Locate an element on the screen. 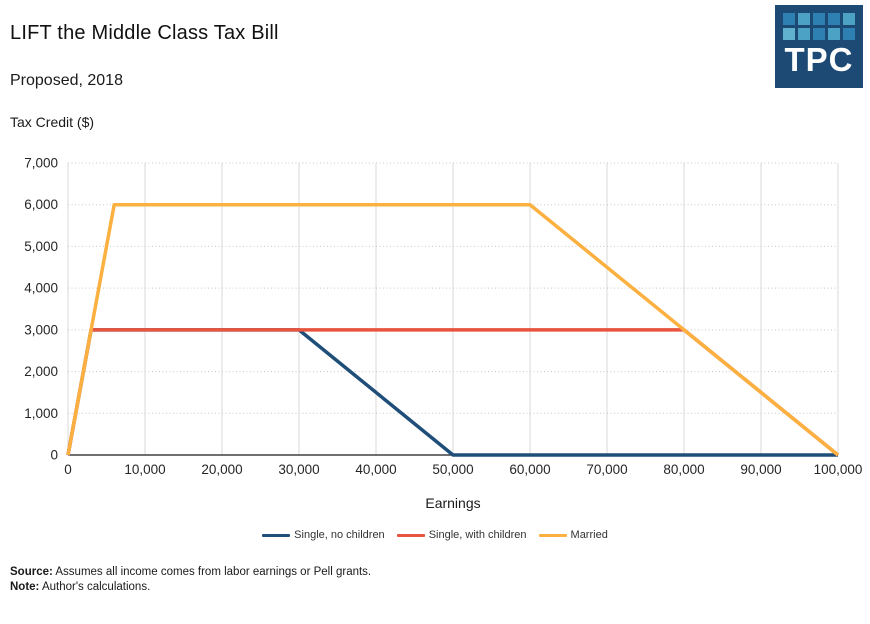 This screenshot has width=870, height=624. tpc-logo: TPC is located at coordinates (819, 46).